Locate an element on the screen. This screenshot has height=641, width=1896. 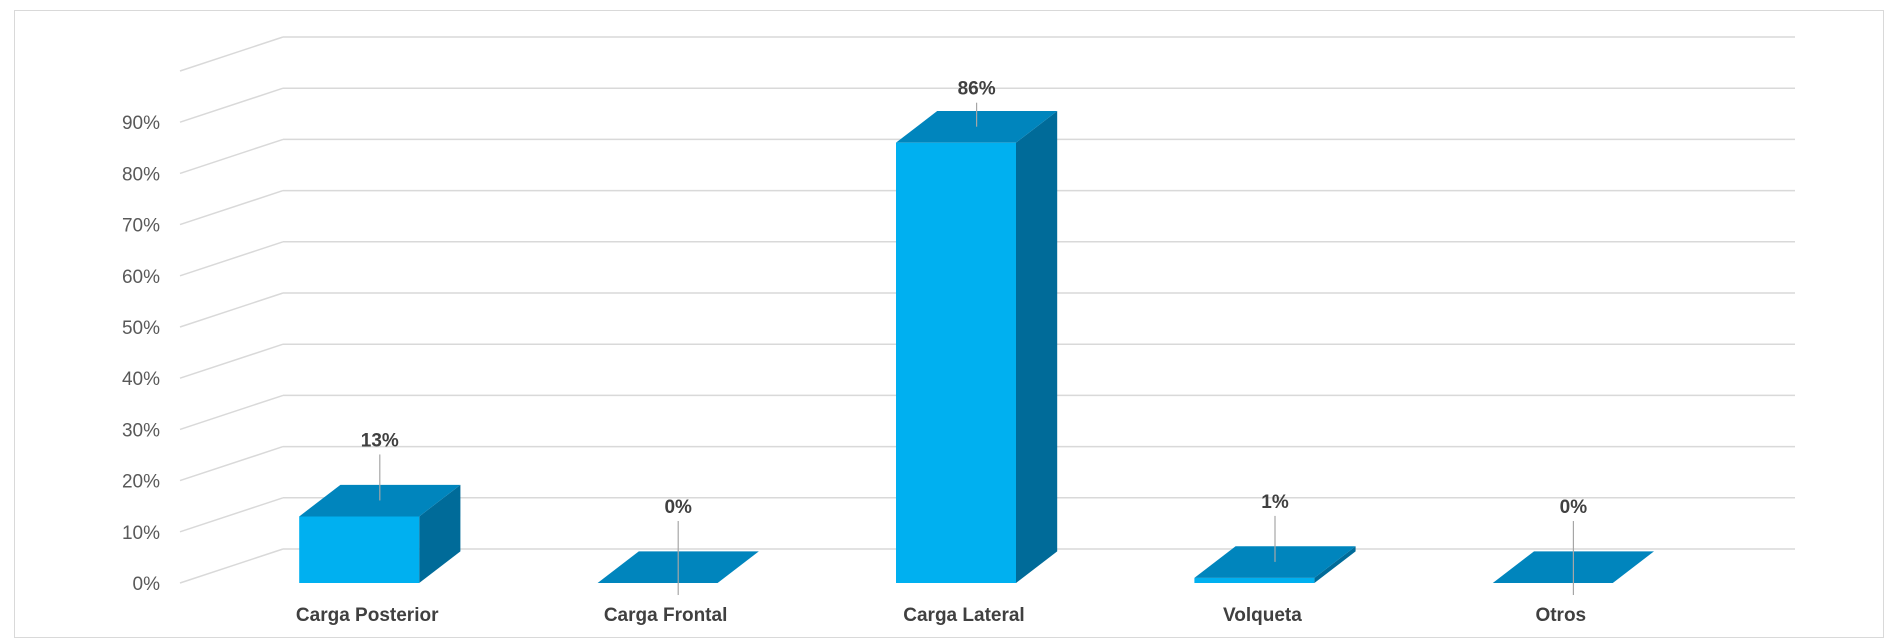
y-tick-label: 20% is located at coordinates (141, 482).